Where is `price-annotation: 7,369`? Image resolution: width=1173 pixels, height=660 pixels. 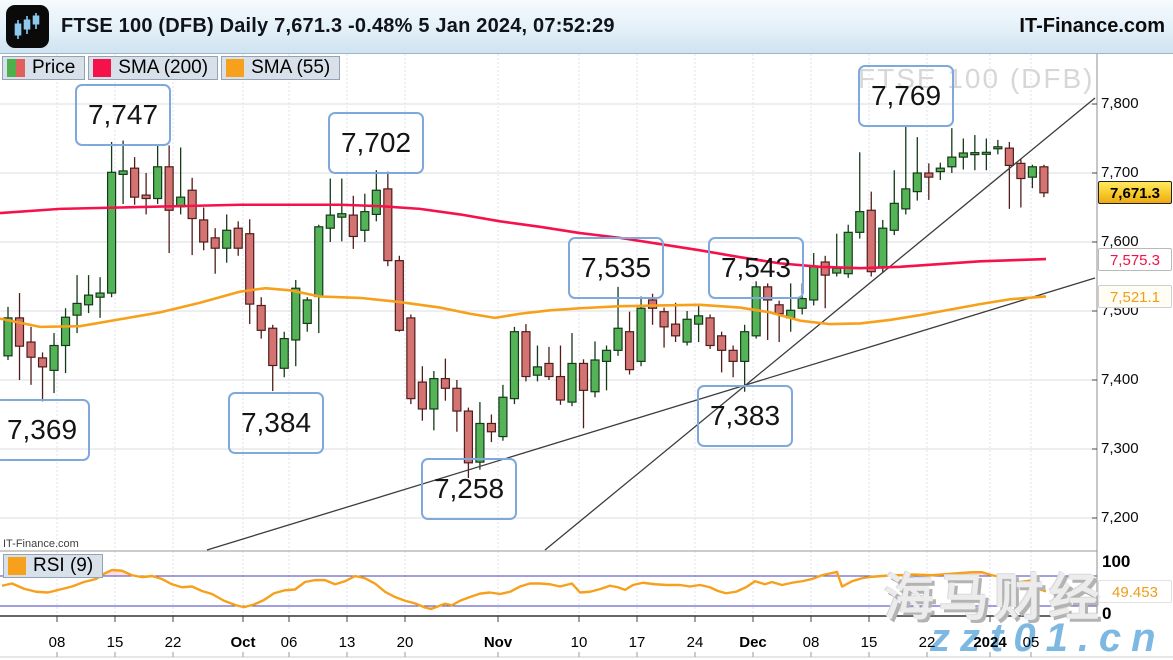 price-annotation: 7,369 is located at coordinates (45, 430).